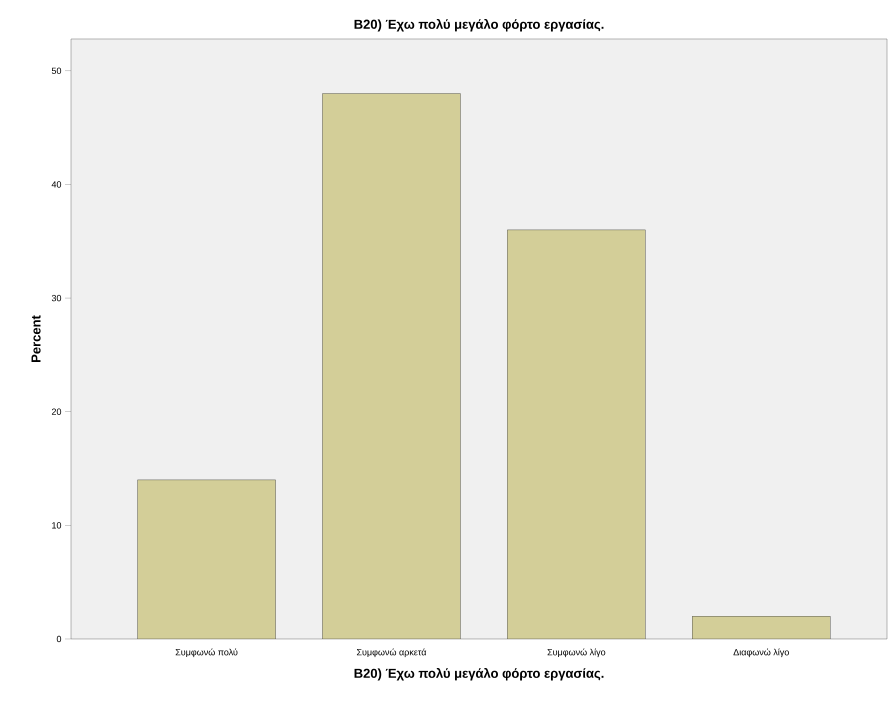  Describe the element at coordinates (207, 653) in the screenshot. I see `x-tick-label: Συμφωνώ πολύ` at that location.